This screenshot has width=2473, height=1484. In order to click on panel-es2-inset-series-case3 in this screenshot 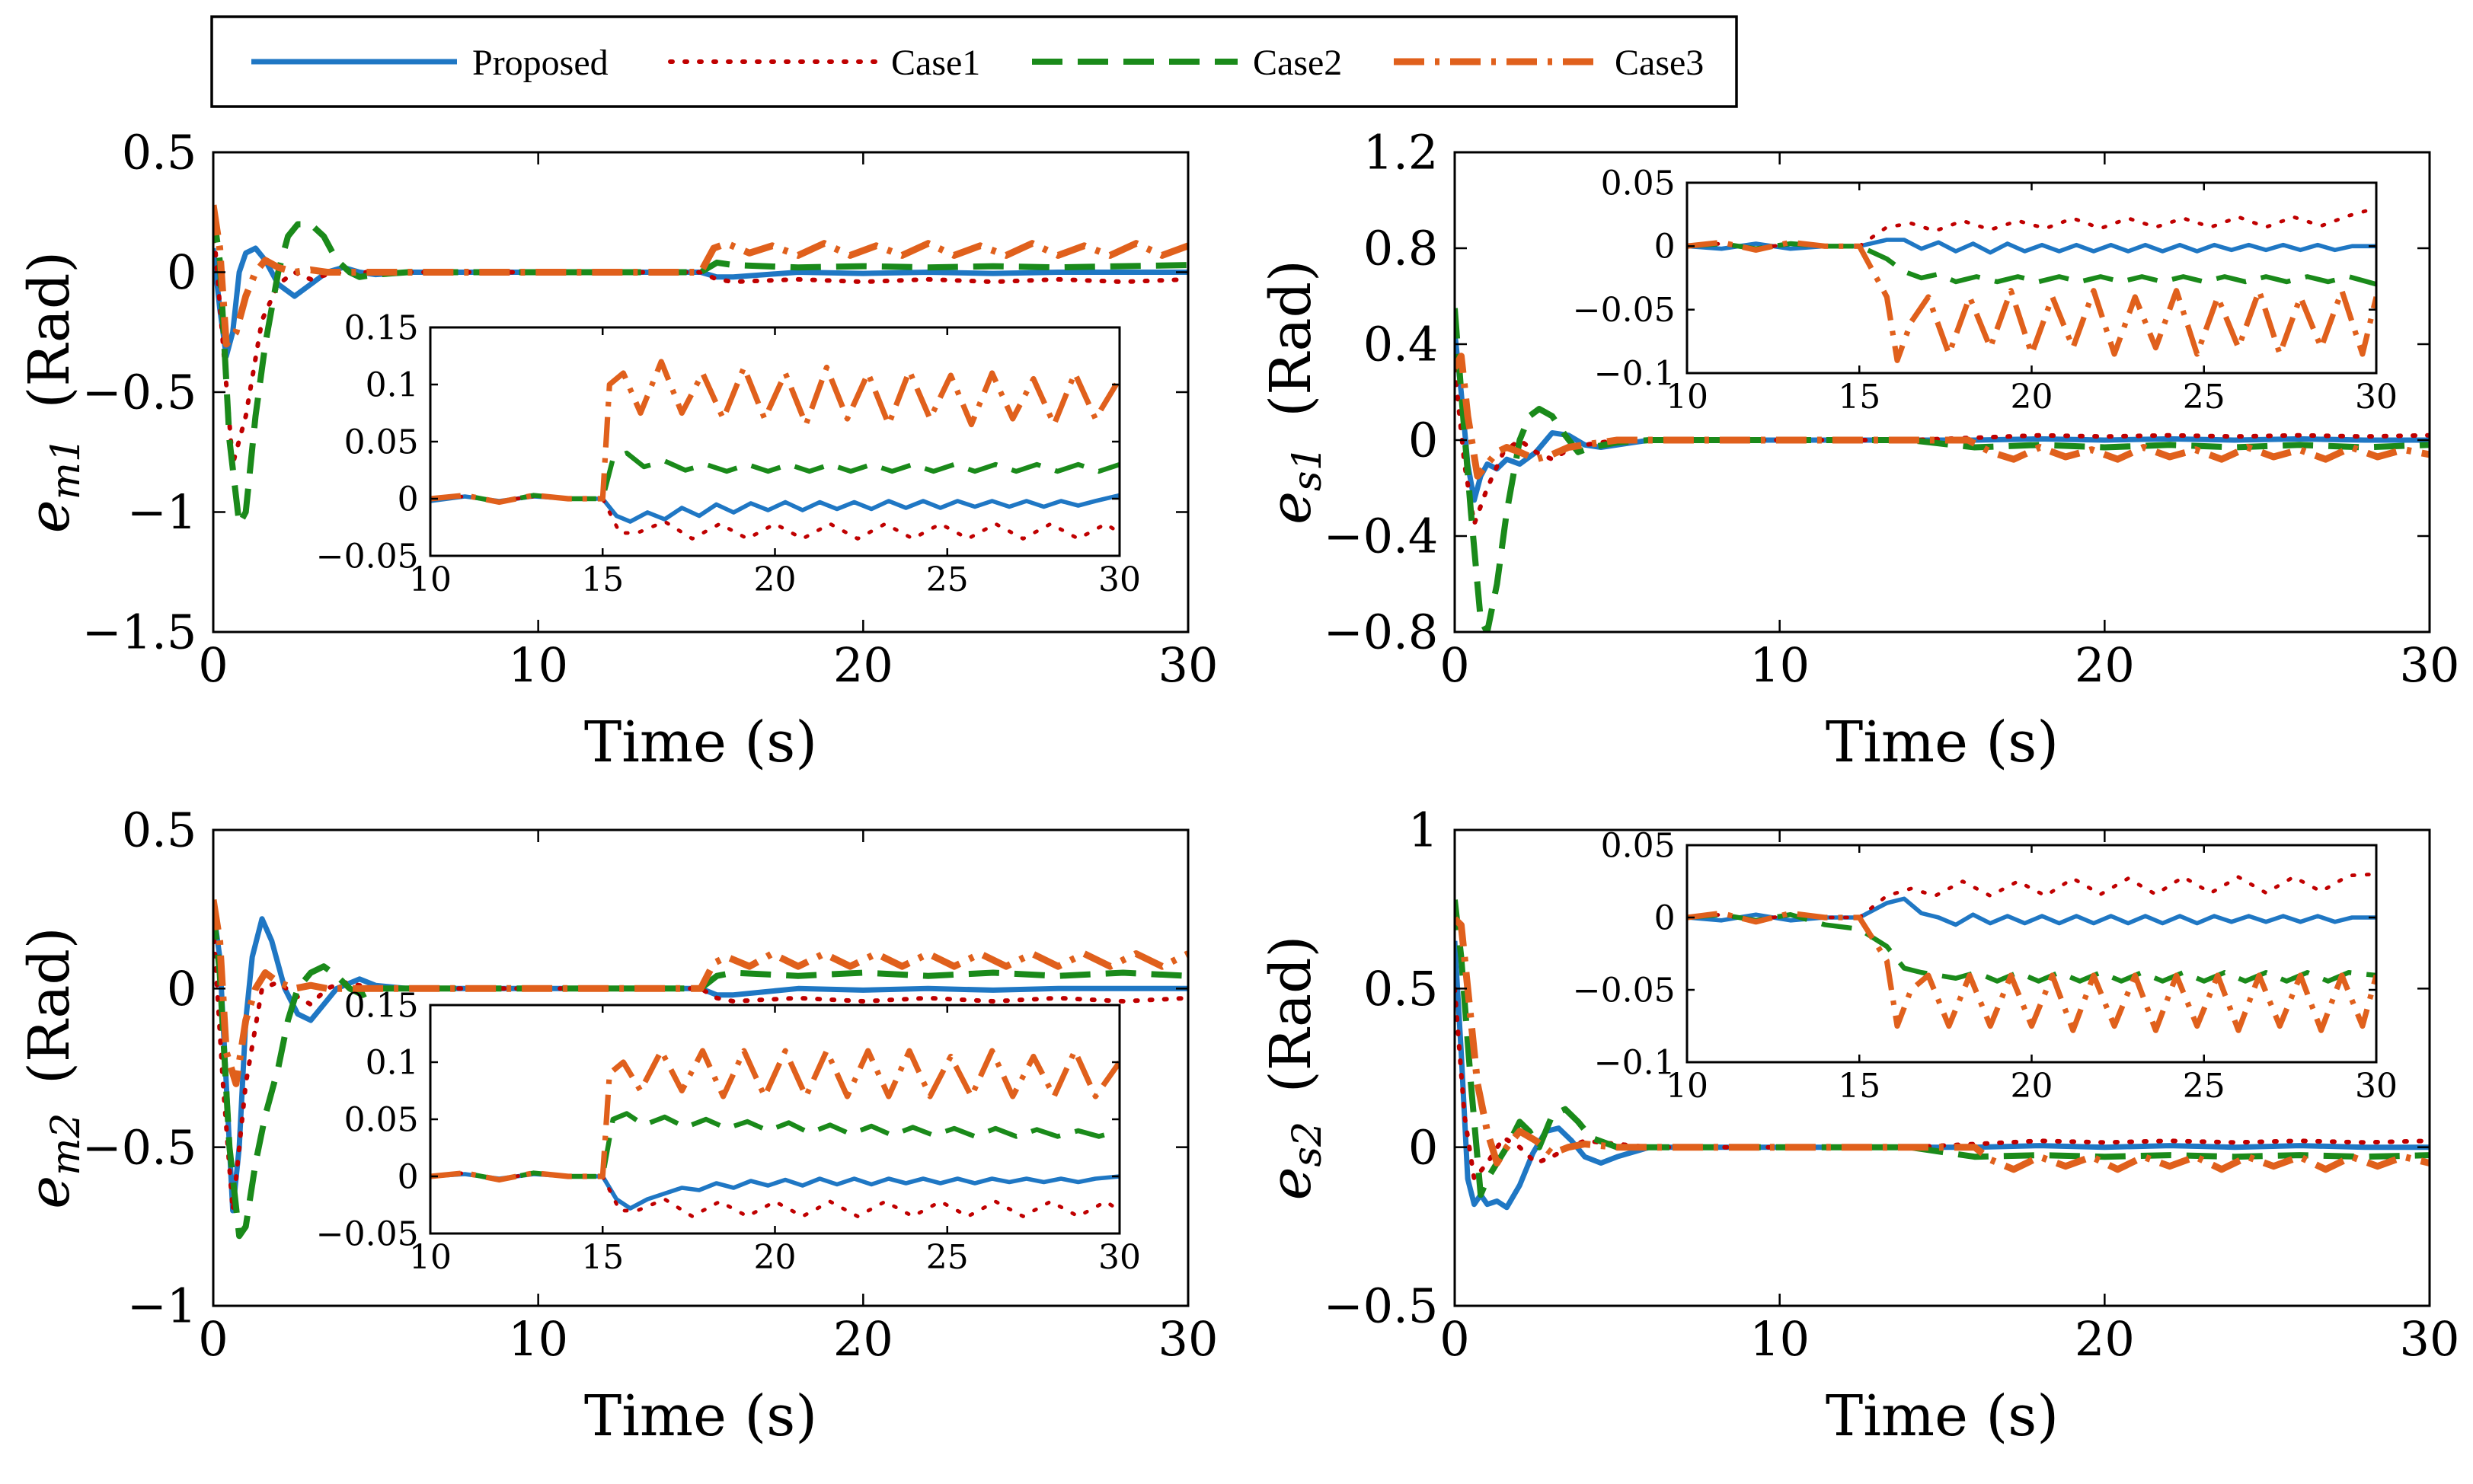, I will do `click(2031, 971)`.